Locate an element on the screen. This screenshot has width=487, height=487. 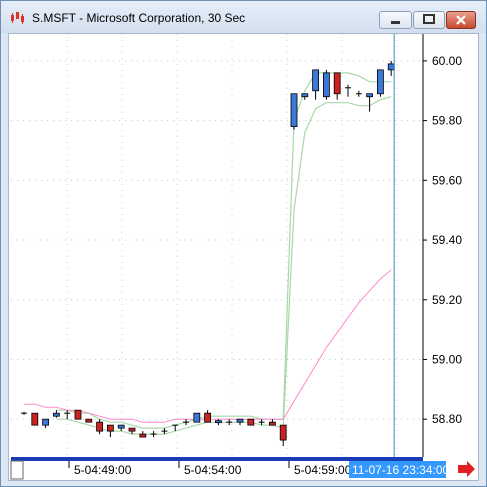
x-tick-label: 5-04:49:00 is located at coordinates (103, 470).